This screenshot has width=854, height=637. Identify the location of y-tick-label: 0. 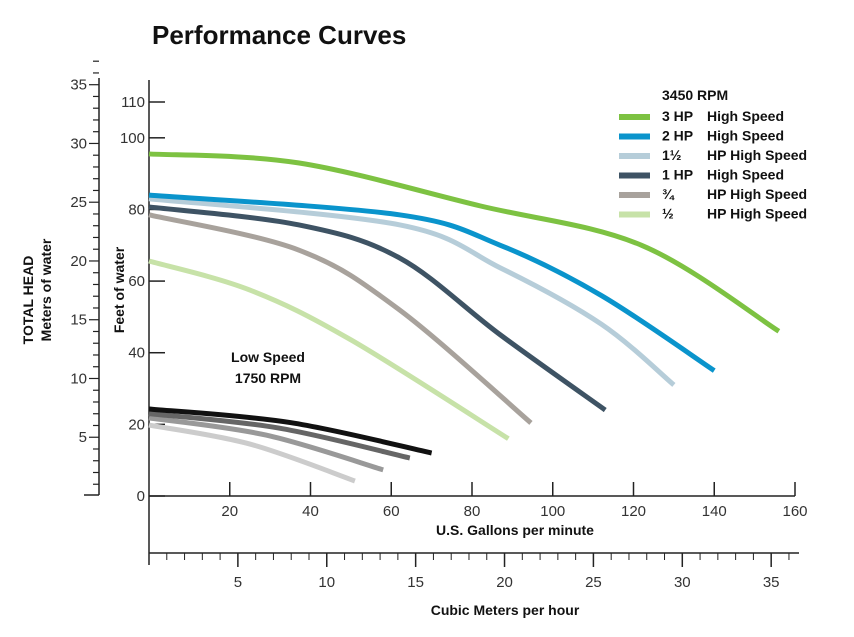
(141, 496).